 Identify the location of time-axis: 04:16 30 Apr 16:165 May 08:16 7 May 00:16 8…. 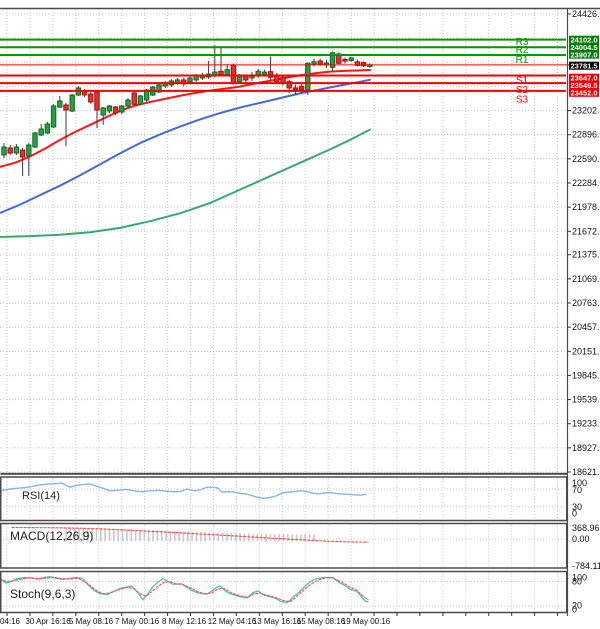
(279, 619).